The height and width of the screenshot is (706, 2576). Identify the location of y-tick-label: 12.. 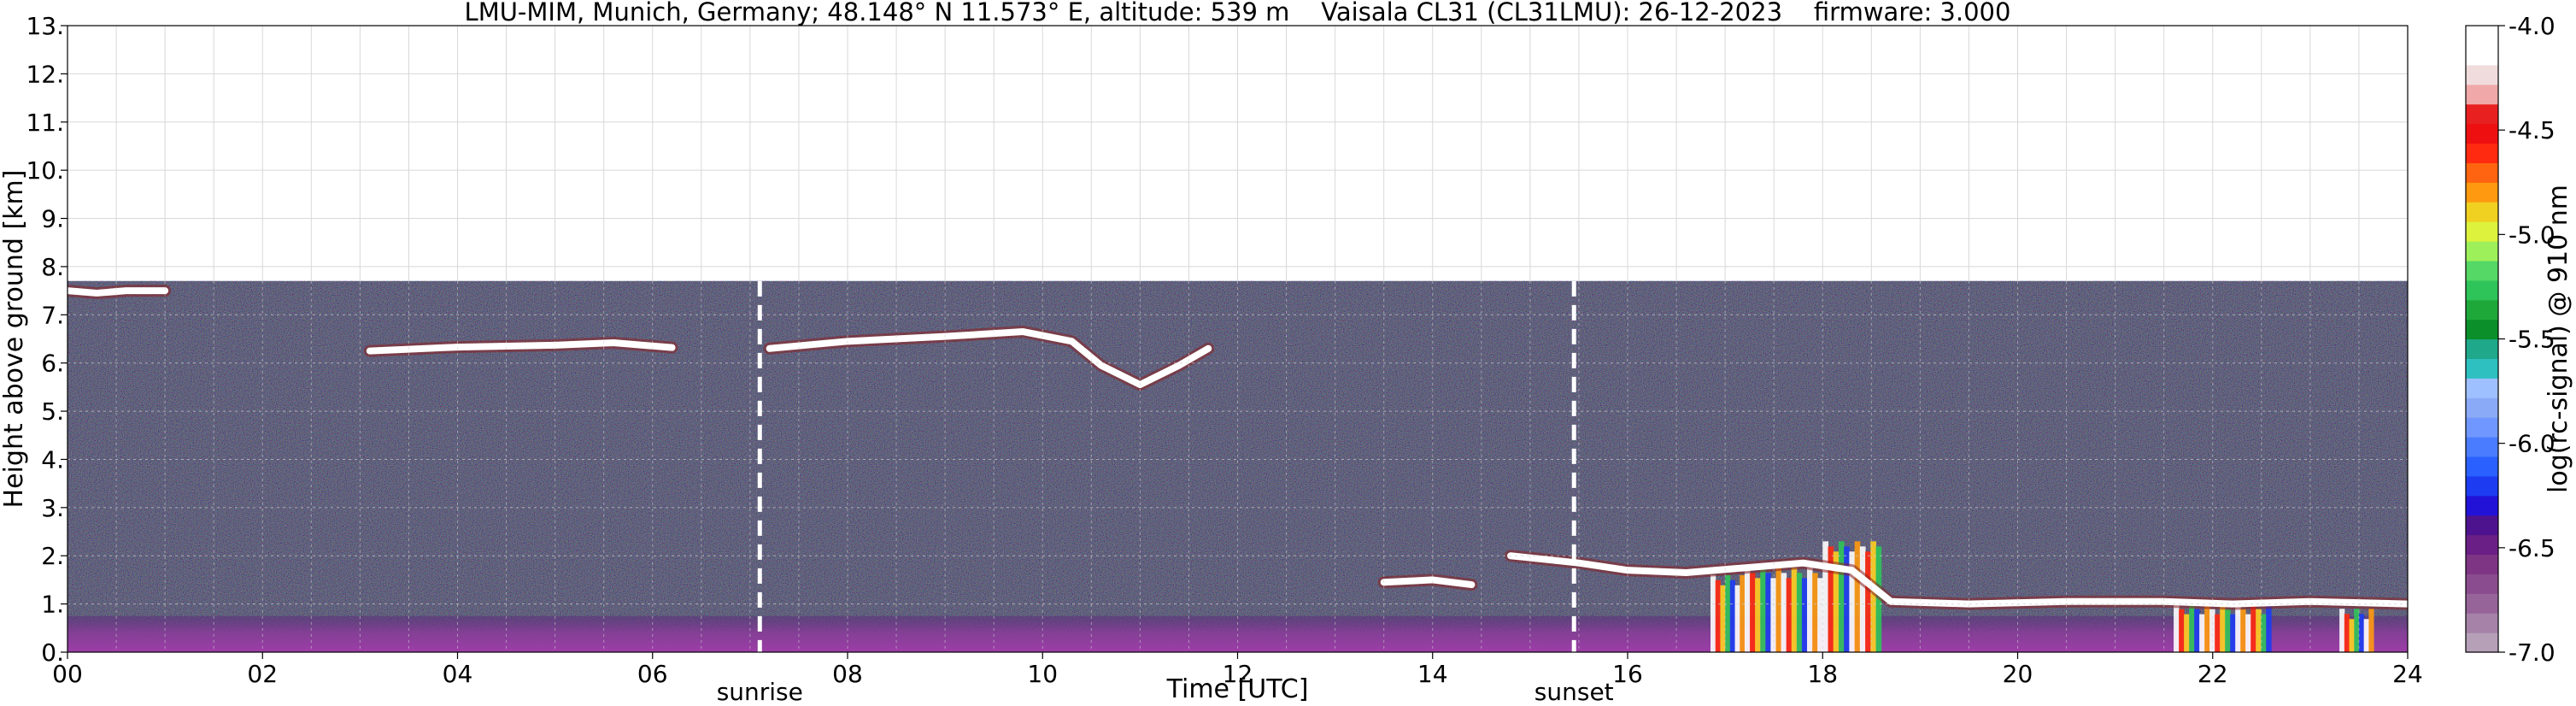
(45, 74).